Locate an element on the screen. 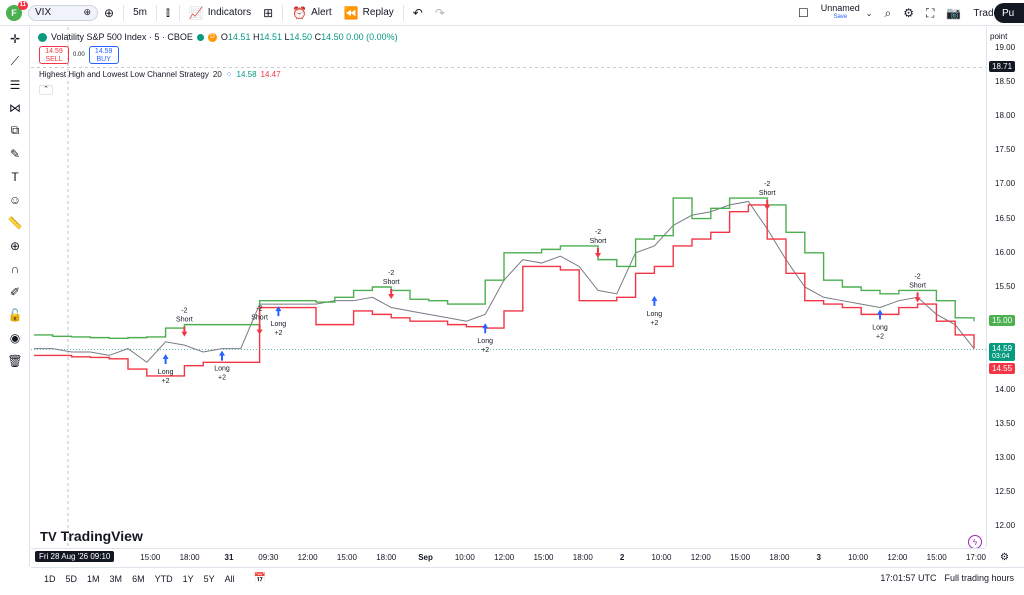 The width and height of the screenshot is (1024, 595). templates-button: ⊞ is located at coordinates (268, 13).